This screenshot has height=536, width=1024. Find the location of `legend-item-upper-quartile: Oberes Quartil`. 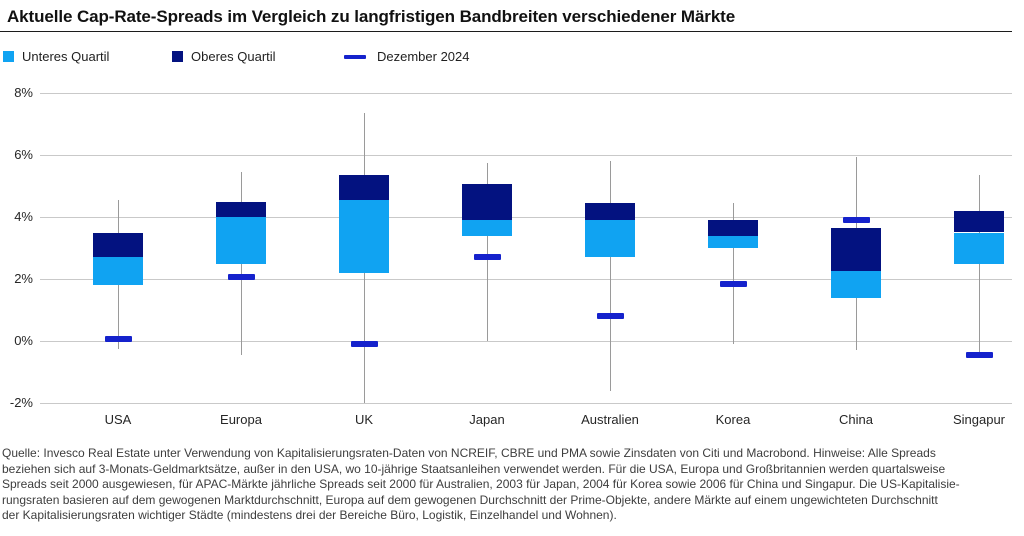

legend-item-upper-quartile: Oberes Quartil is located at coordinates (224, 56).